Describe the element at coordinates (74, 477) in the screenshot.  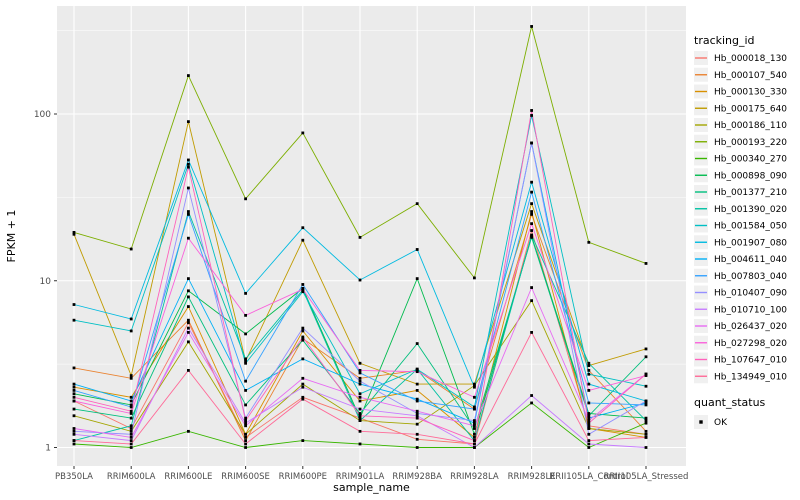
I see `x-tick-label: PB350LA` at that location.